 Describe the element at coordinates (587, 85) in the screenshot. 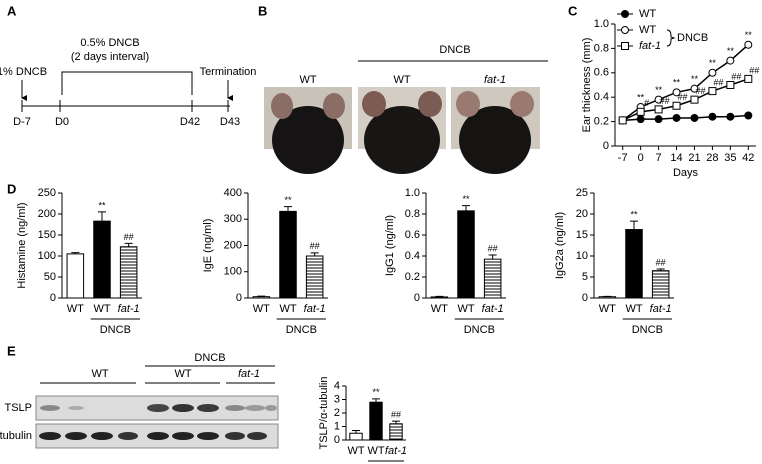

I see `y-axis-label: Ear thickness (mm)` at that location.